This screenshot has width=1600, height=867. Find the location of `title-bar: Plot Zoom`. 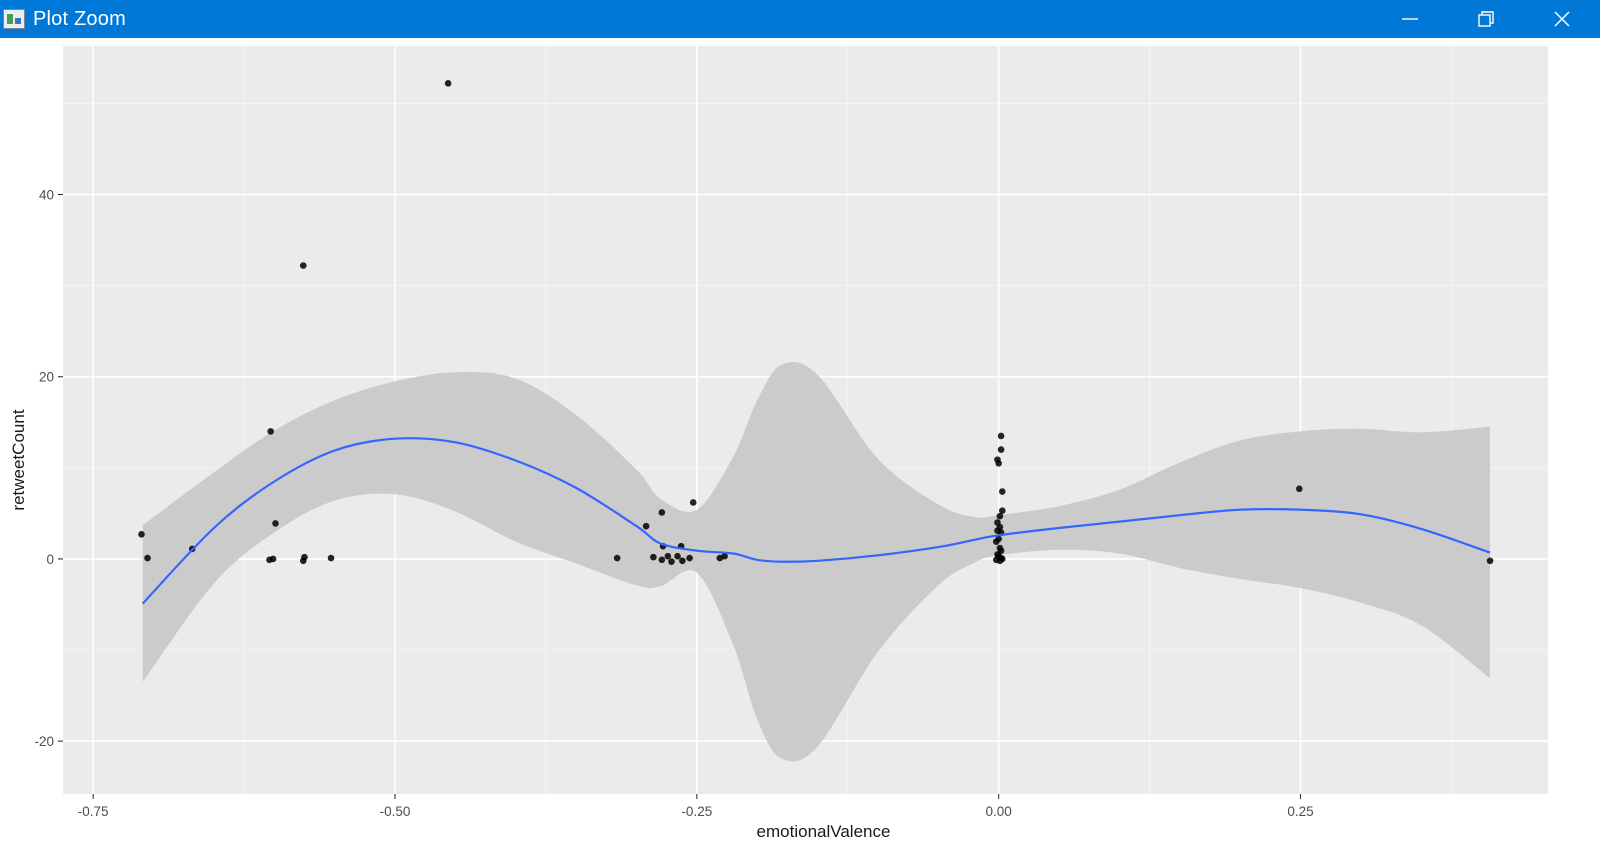

title-bar: Plot Zoom is located at coordinates (800, 19).